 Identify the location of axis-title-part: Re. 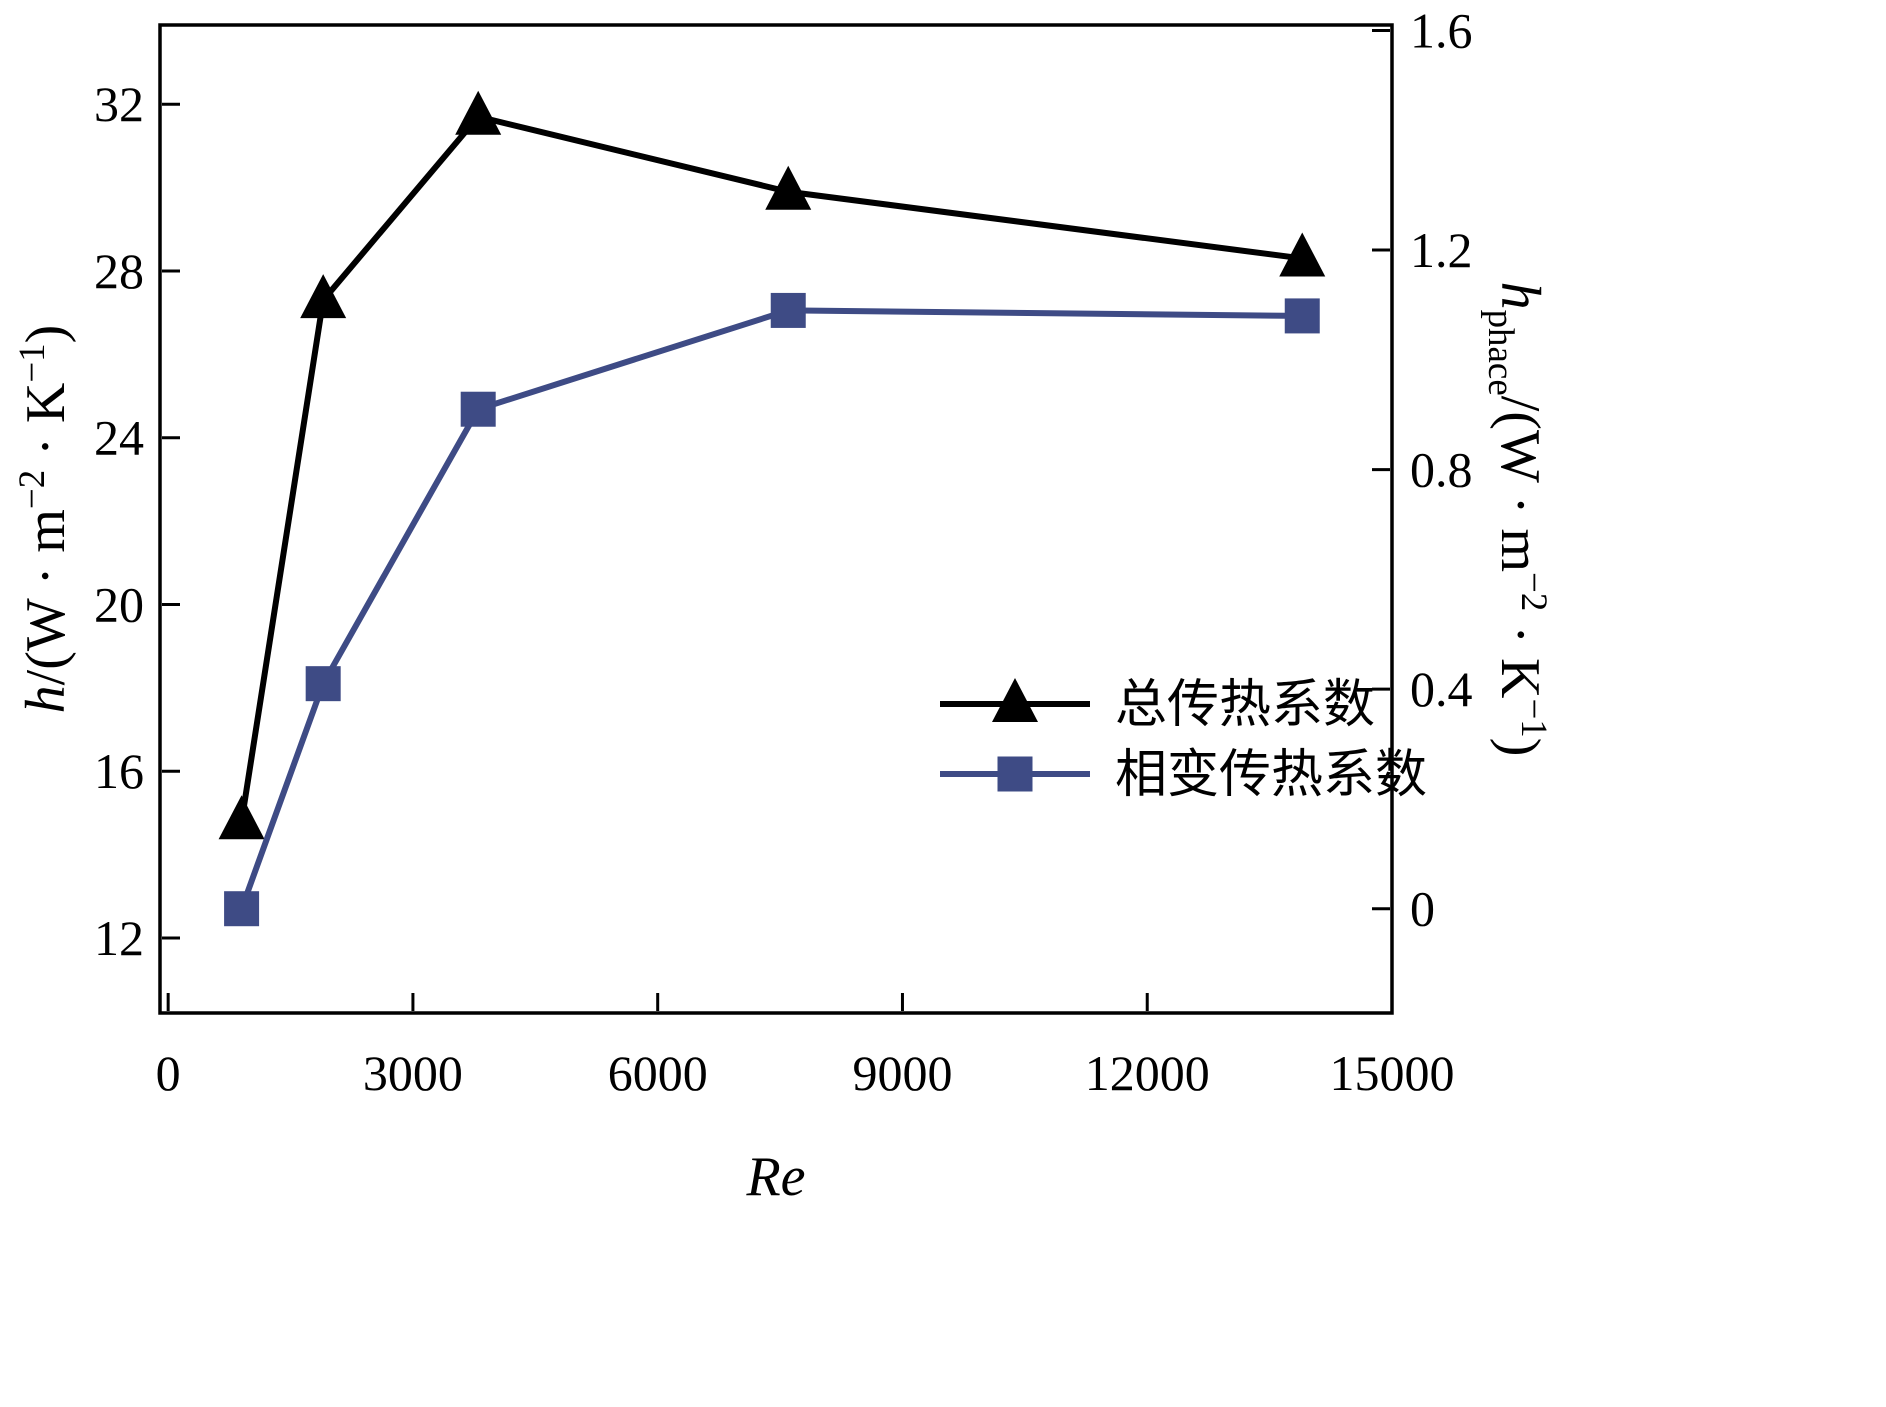
(775, 1177).